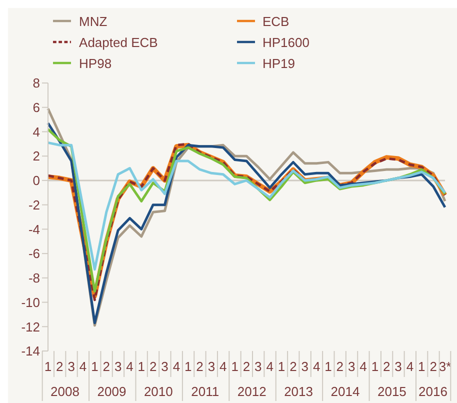  What do you see at coordinates (111, 391) in the screenshot?
I see `text: 2009` at bounding box center [111, 391].